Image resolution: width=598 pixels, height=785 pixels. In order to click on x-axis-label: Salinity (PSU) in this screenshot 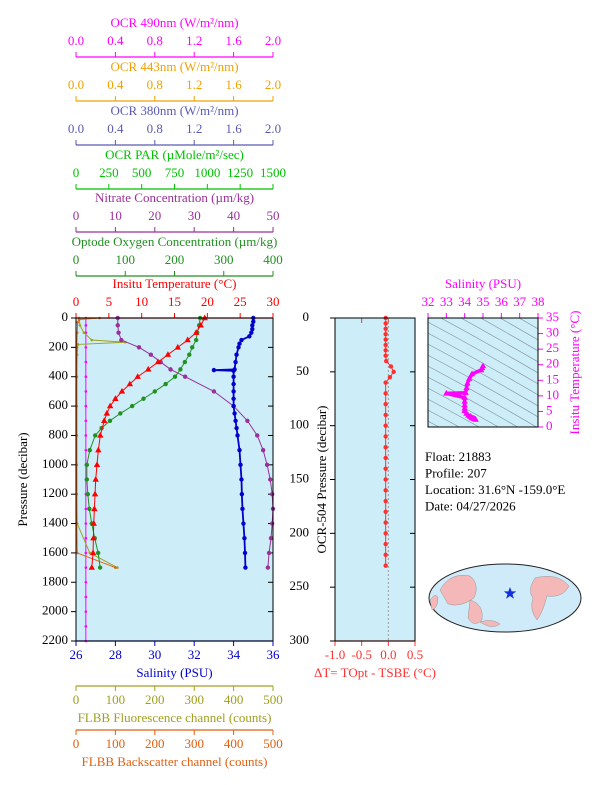, I will do `click(174, 672)`.